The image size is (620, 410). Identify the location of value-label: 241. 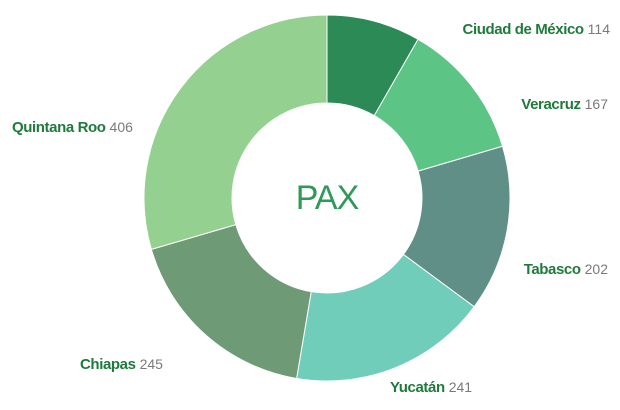
(461, 387).